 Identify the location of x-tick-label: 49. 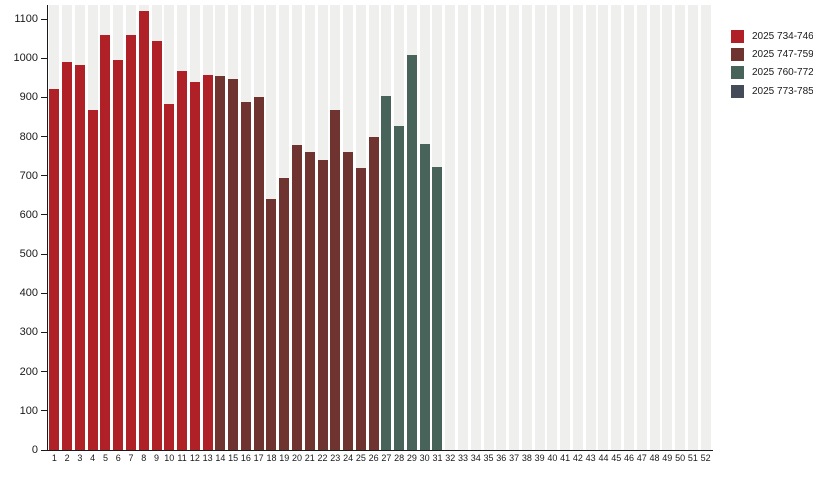
(667, 458).